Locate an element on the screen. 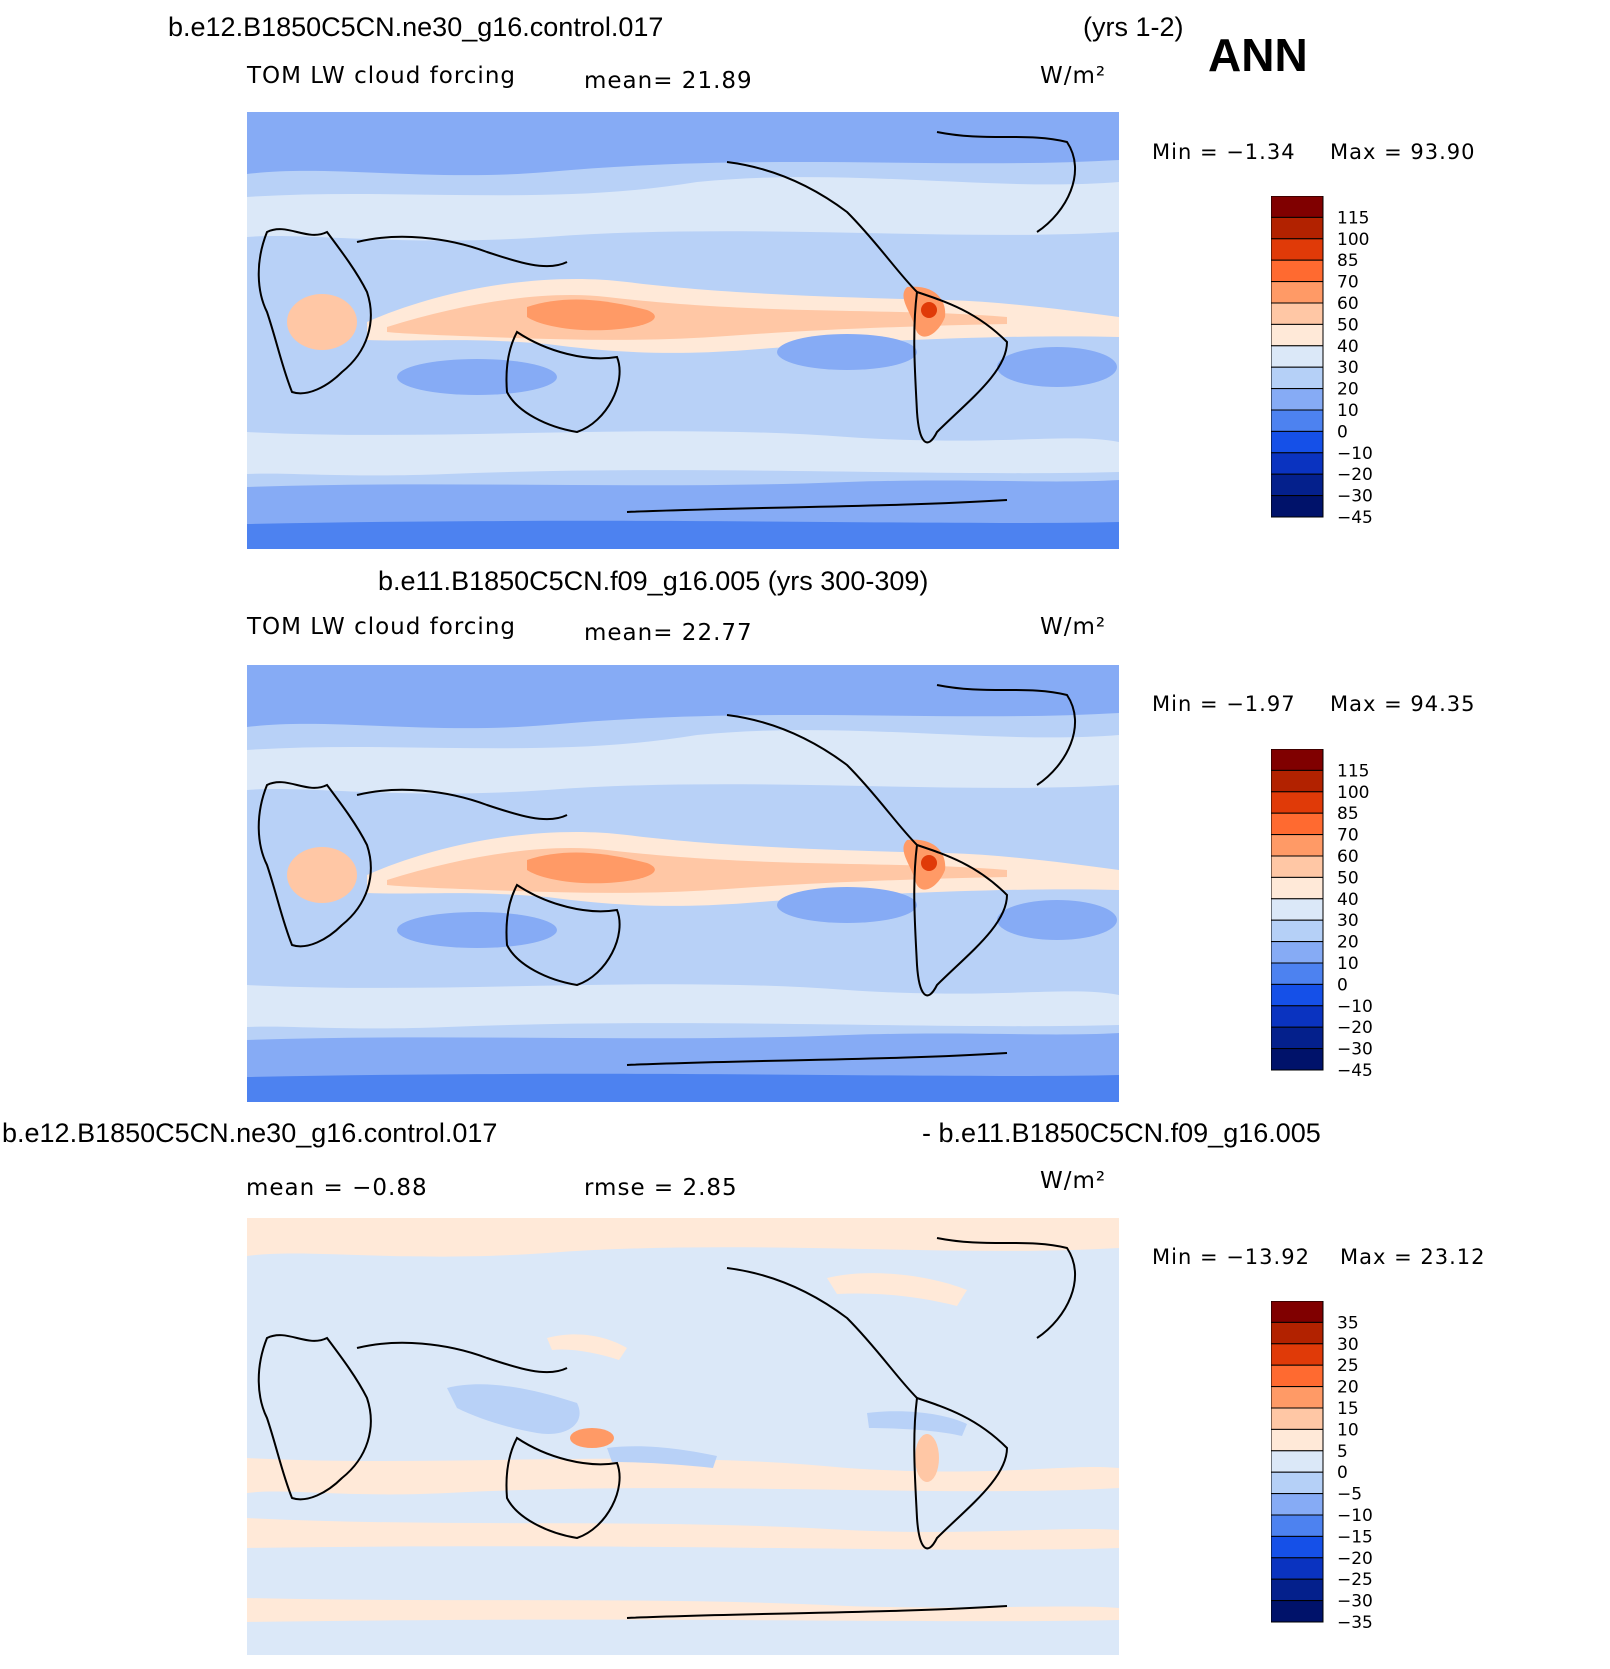 This screenshot has width=1610, height=1669. panel3-colorbar: 35 30 25 20 15 10 5 0 −5 −10 −15 −20 −25 −30 −35 is located at coordinates (1325, 1477).